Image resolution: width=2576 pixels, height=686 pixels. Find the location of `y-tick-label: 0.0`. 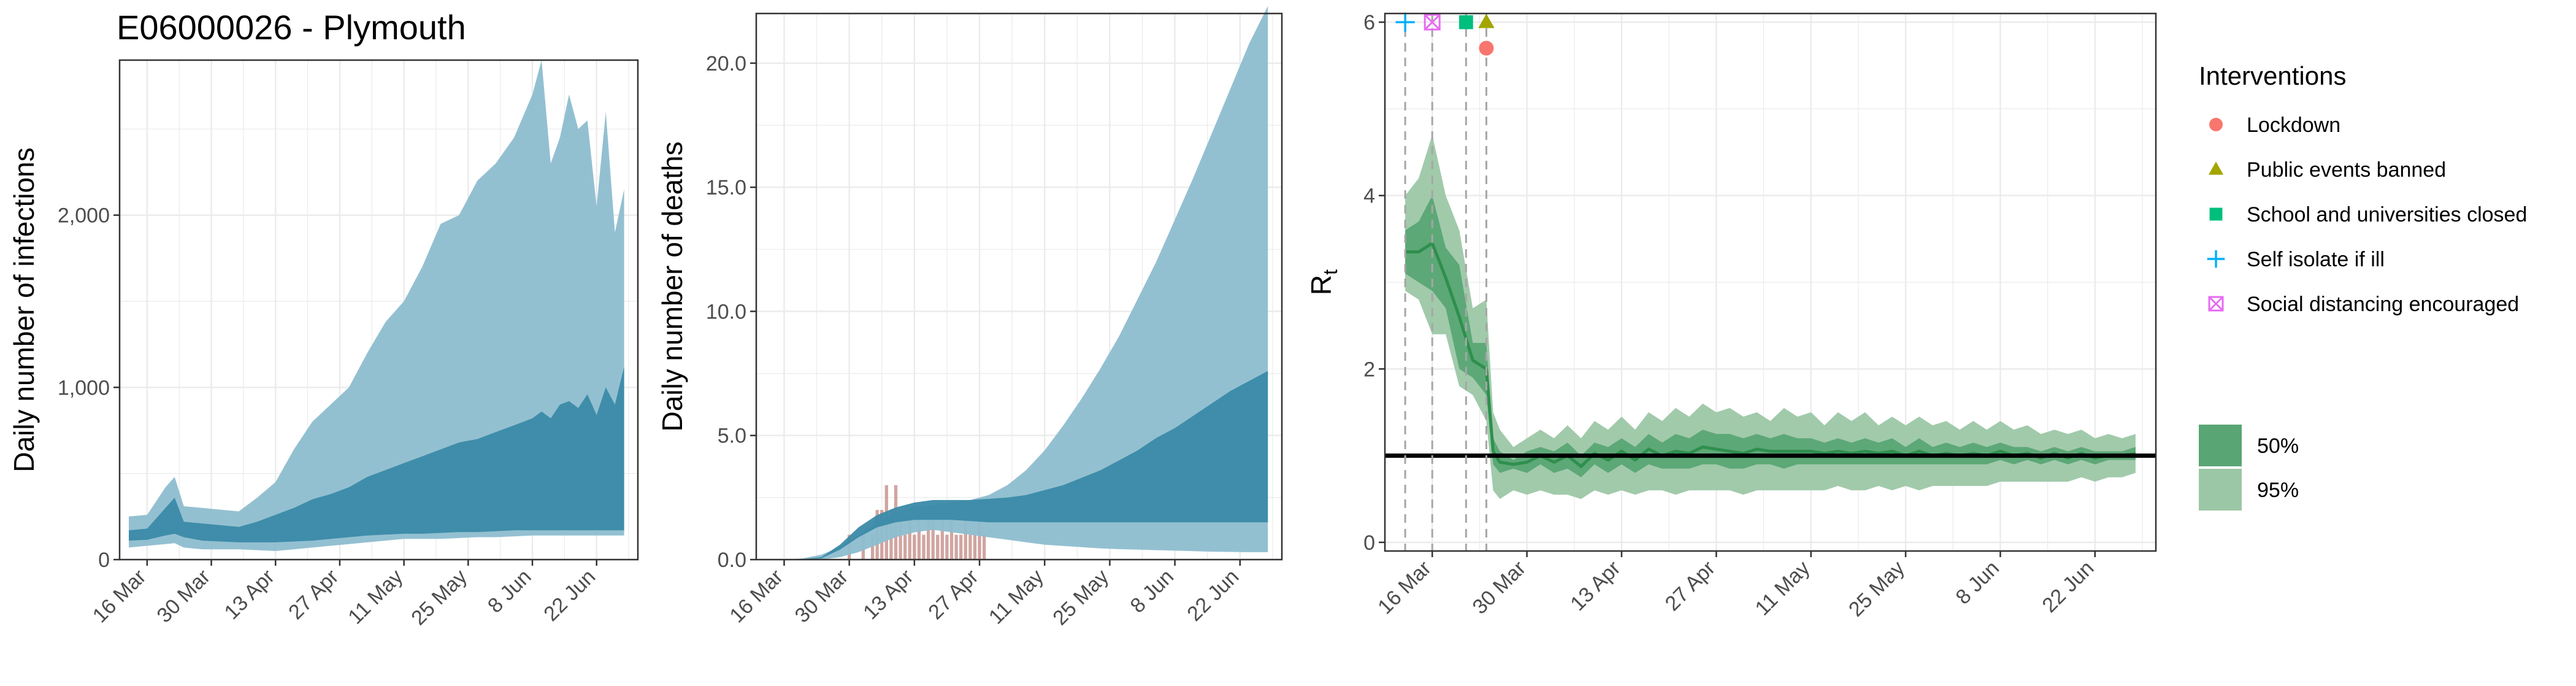

y-tick-label: 0.0 is located at coordinates (732, 560).